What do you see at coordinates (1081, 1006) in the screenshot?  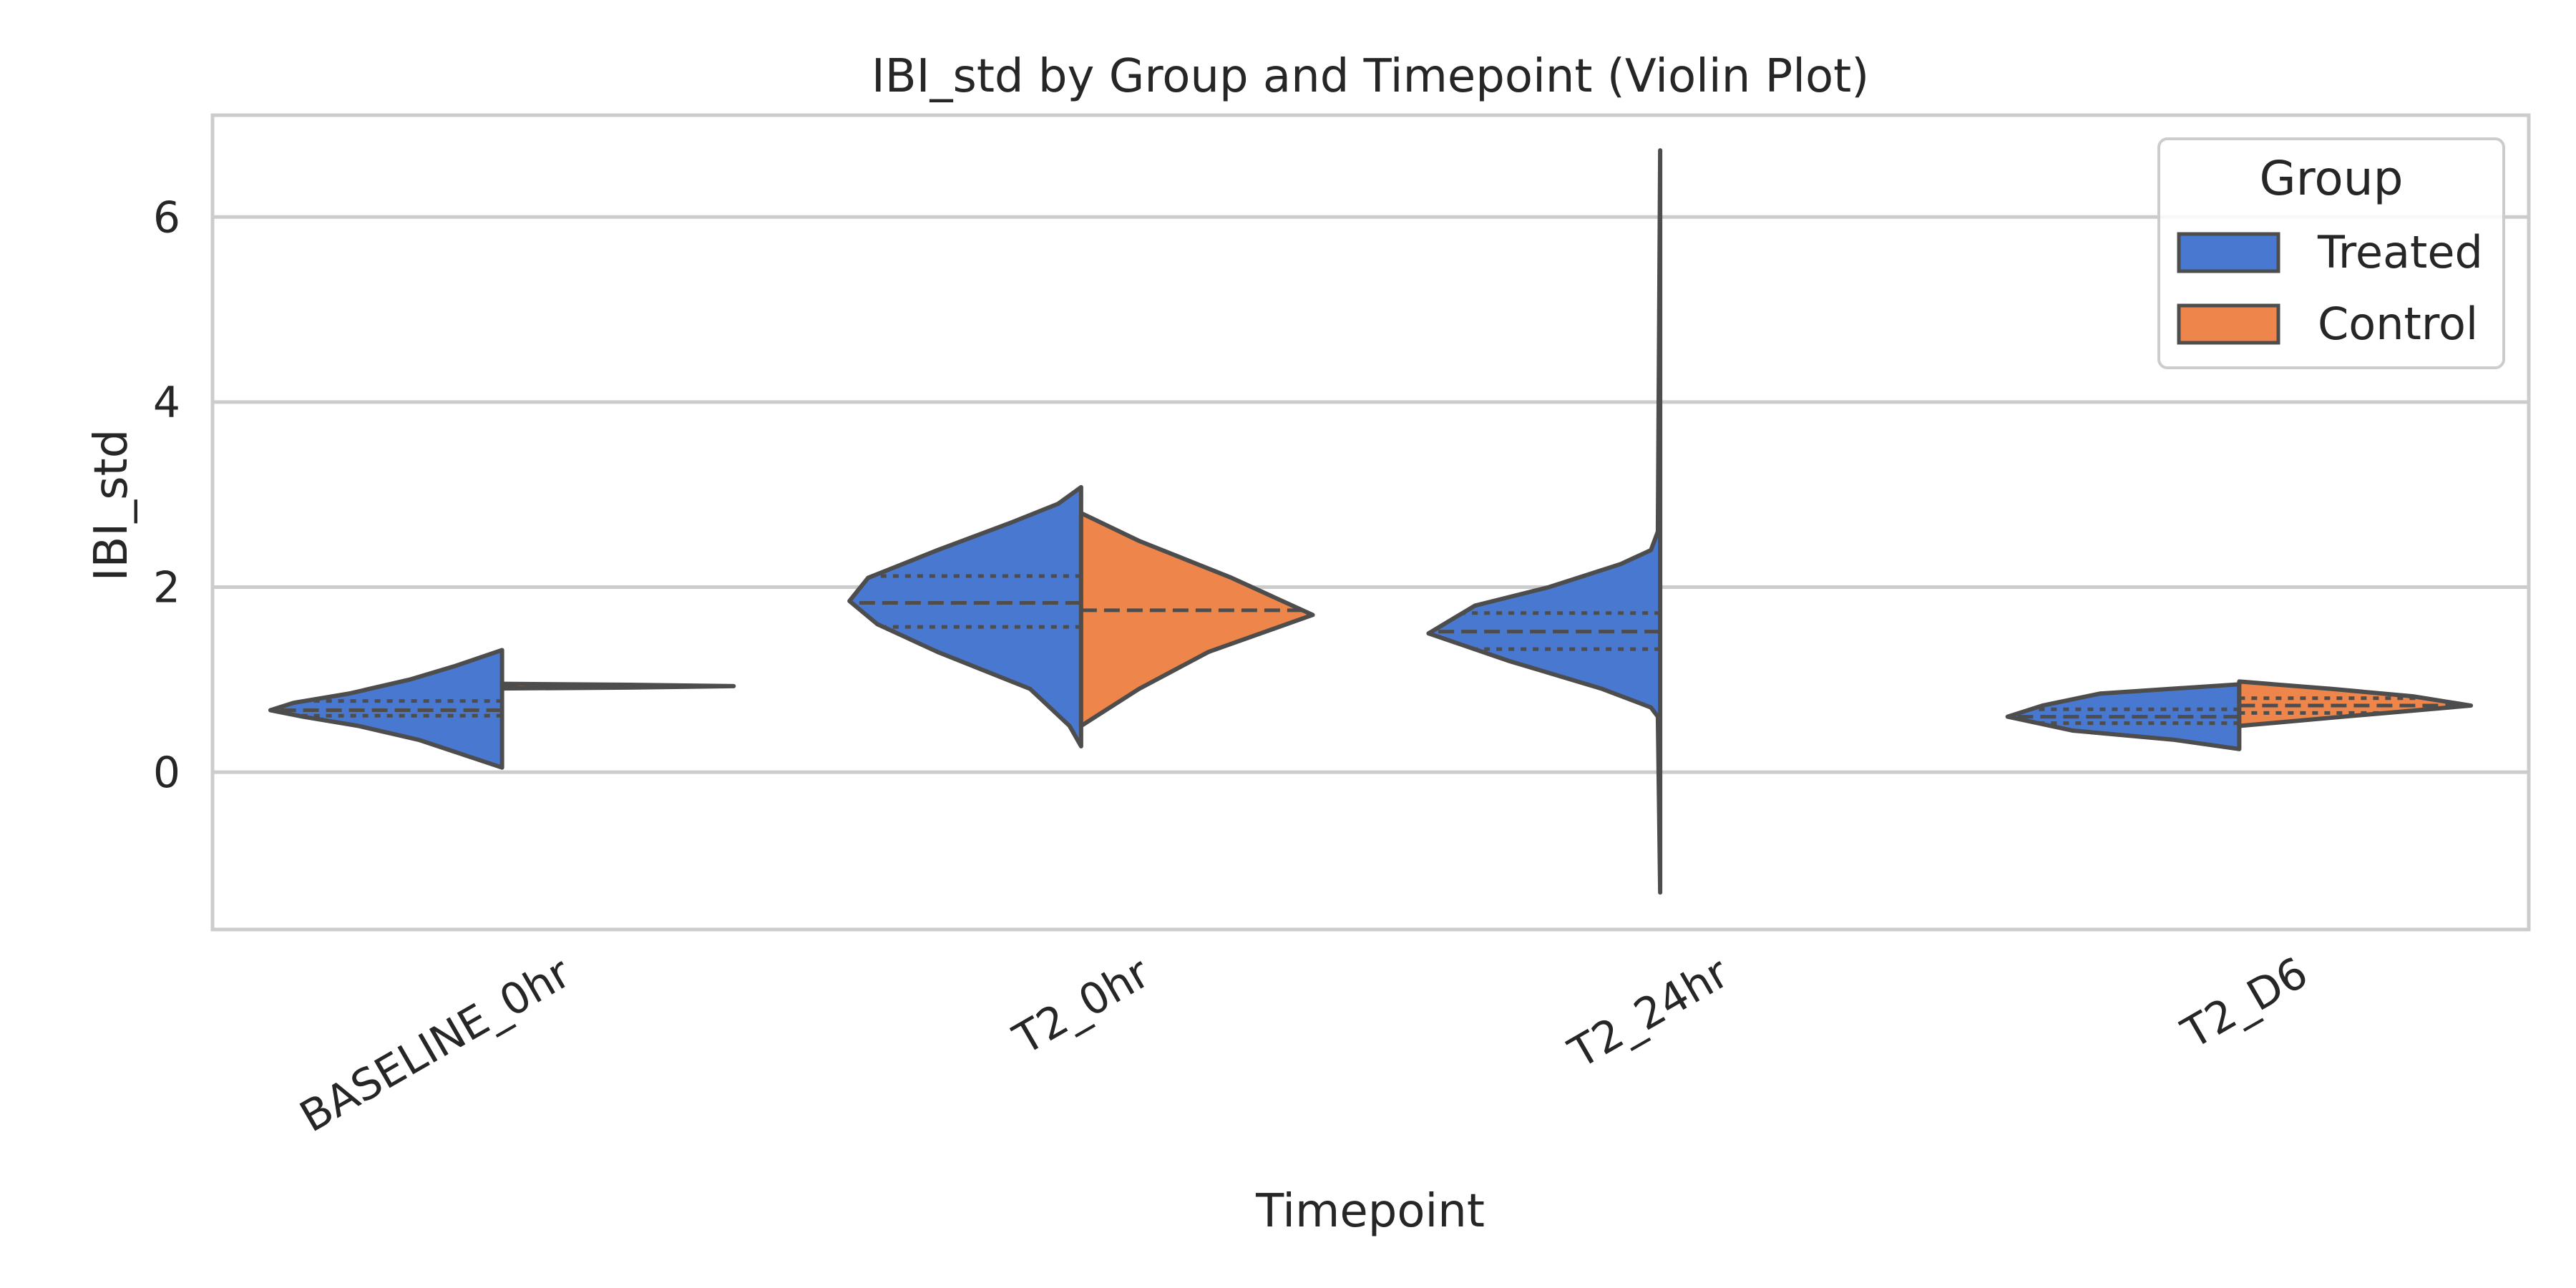 I see `x-tick-label-t2-0hr: T2_0hr` at bounding box center [1081, 1006].